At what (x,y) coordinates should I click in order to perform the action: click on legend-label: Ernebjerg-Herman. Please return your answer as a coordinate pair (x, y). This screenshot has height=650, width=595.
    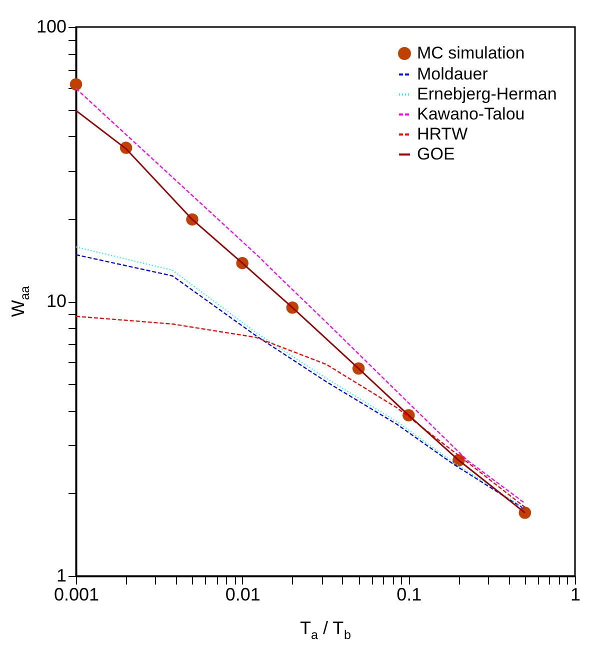
    Looking at the image, I should click on (487, 94).